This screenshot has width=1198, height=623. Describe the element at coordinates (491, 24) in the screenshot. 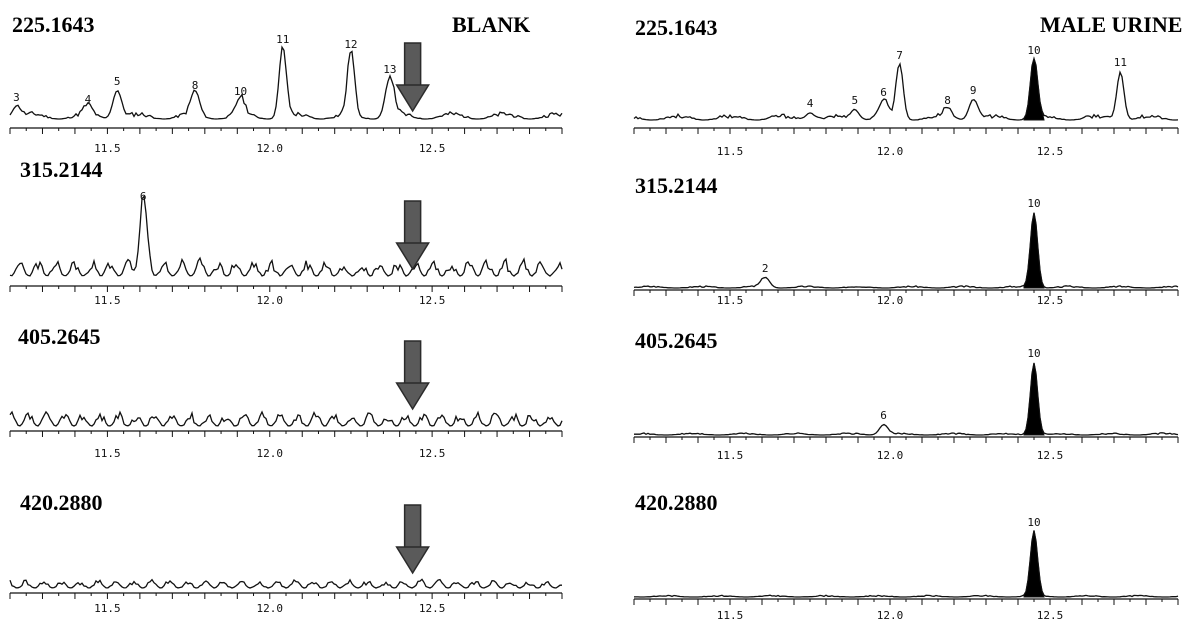

I see `blank-panel-heading: BLANK` at that location.